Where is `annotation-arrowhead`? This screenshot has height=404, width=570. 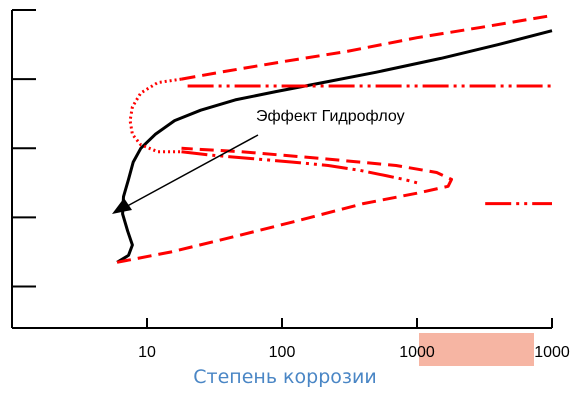 annotation-arrowhead is located at coordinates (122, 206).